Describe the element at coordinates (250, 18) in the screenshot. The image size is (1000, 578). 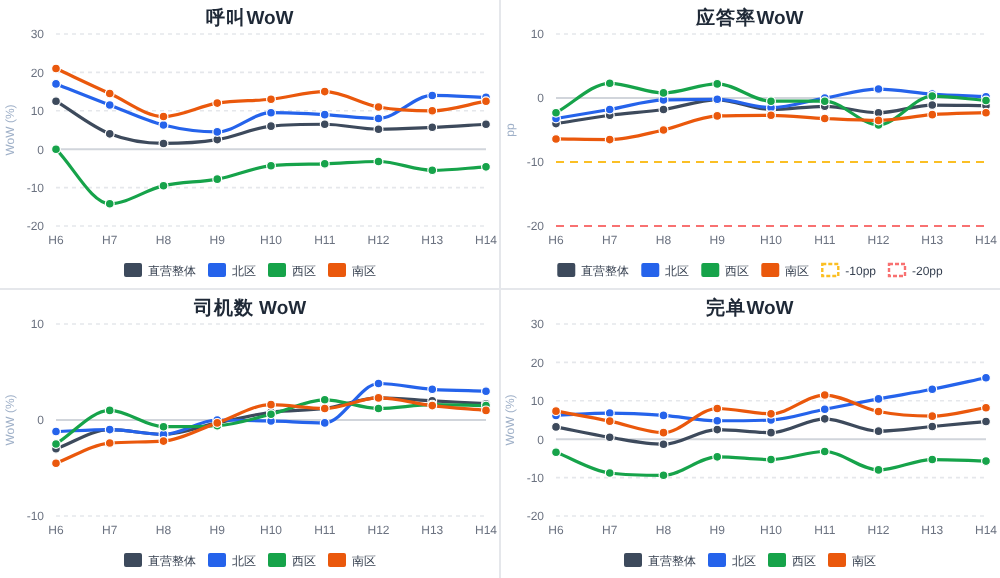
I see `chart-title: 呼叫WoW` at that location.